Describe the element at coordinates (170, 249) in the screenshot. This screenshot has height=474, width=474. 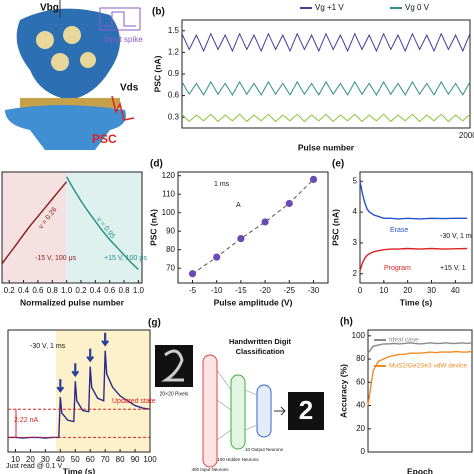
I see `y-tick-label: 80` at that location.